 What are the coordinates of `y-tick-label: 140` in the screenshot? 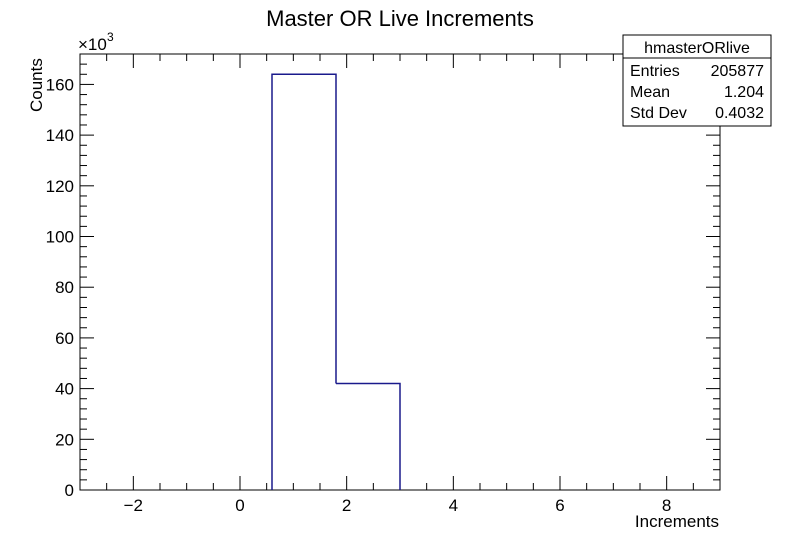 It's located at (60, 135).